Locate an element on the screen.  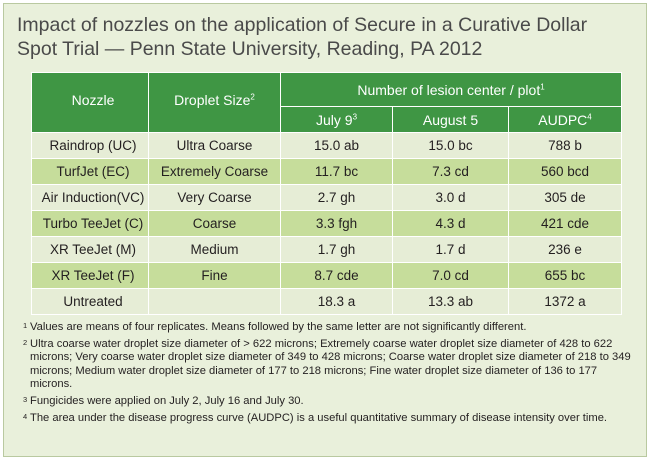
table-row: Untreated 18.3 a 13.3 ab 1372 a is located at coordinates (327, 301).